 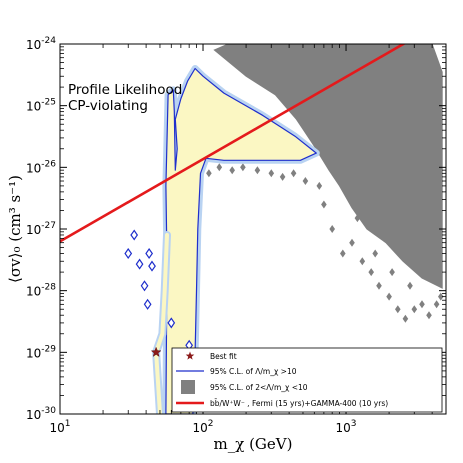 I want to click on y-tick-label-4: 10-26, so click(x=41, y=167).